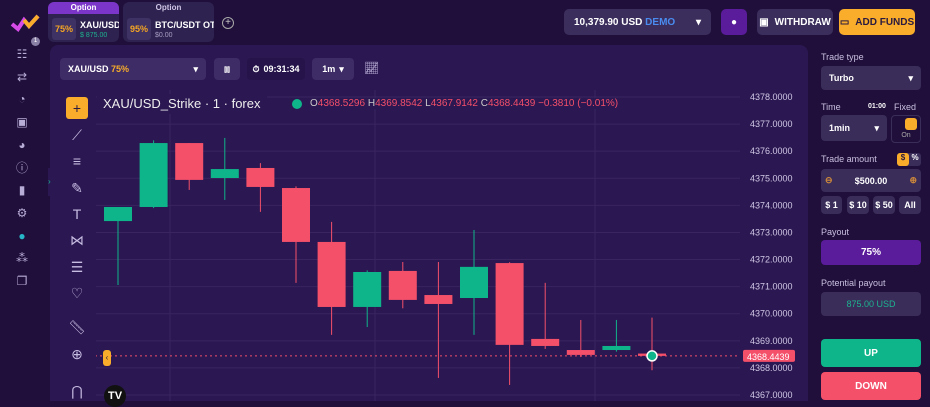 The width and height of the screenshot is (930, 407). What do you see at coordinates (871, 386) in the screenshot?
I see `down-button: DOWN` at bounding box center [871, 386].